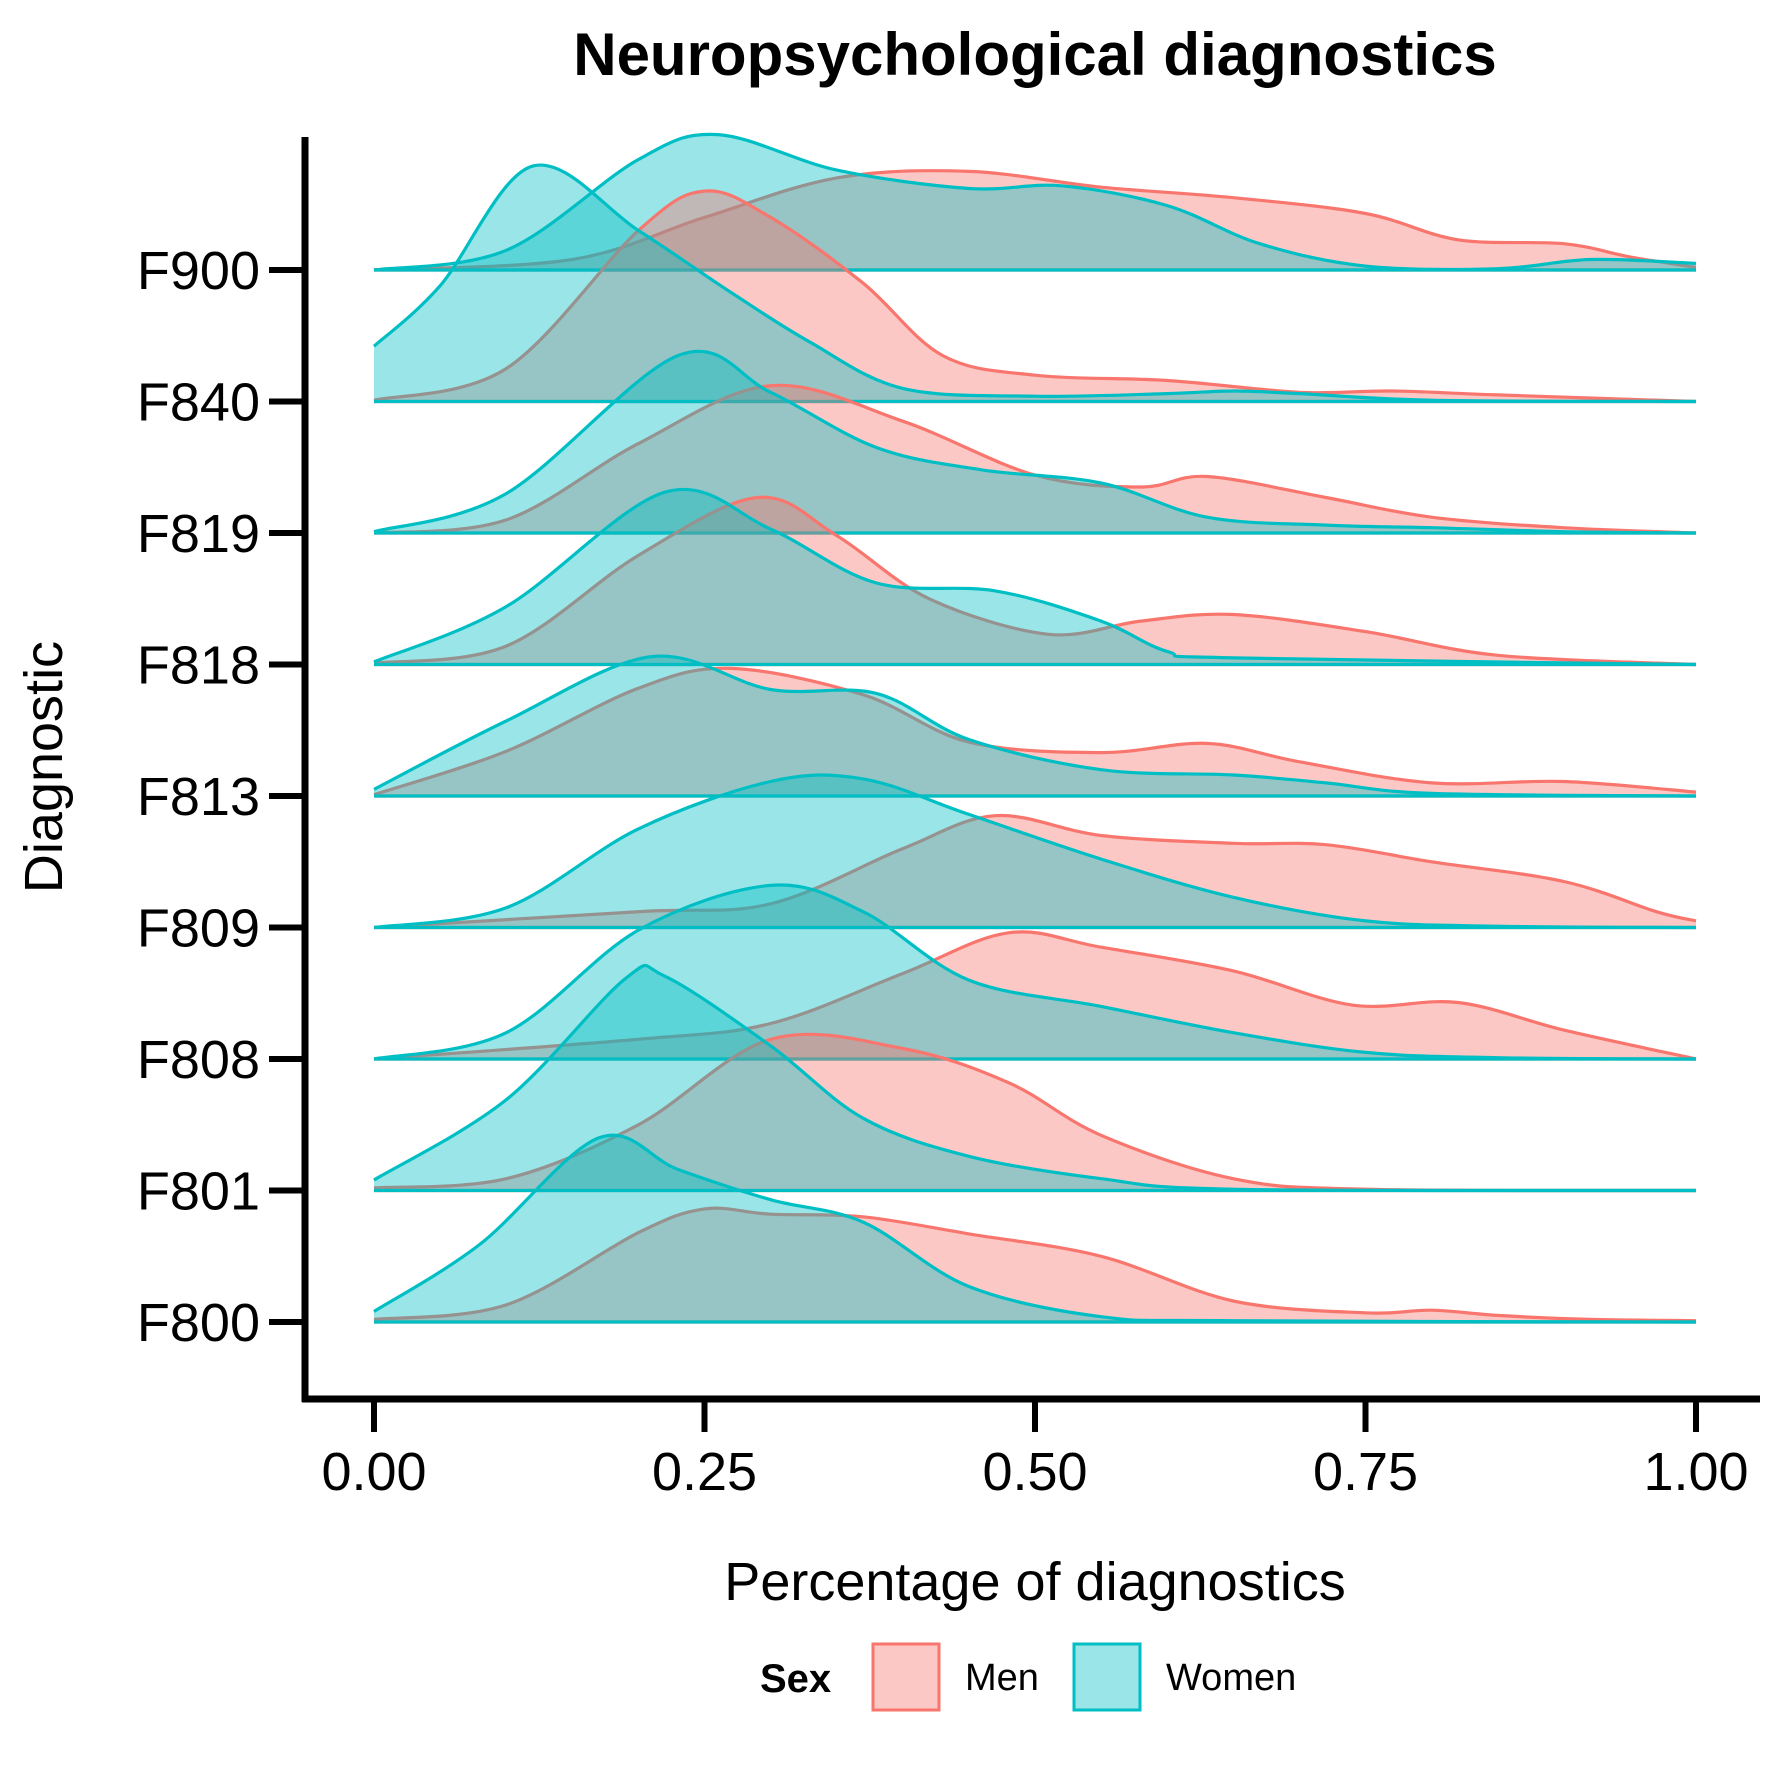  I want to click on density-area-women-f818, so click(1035, 577).